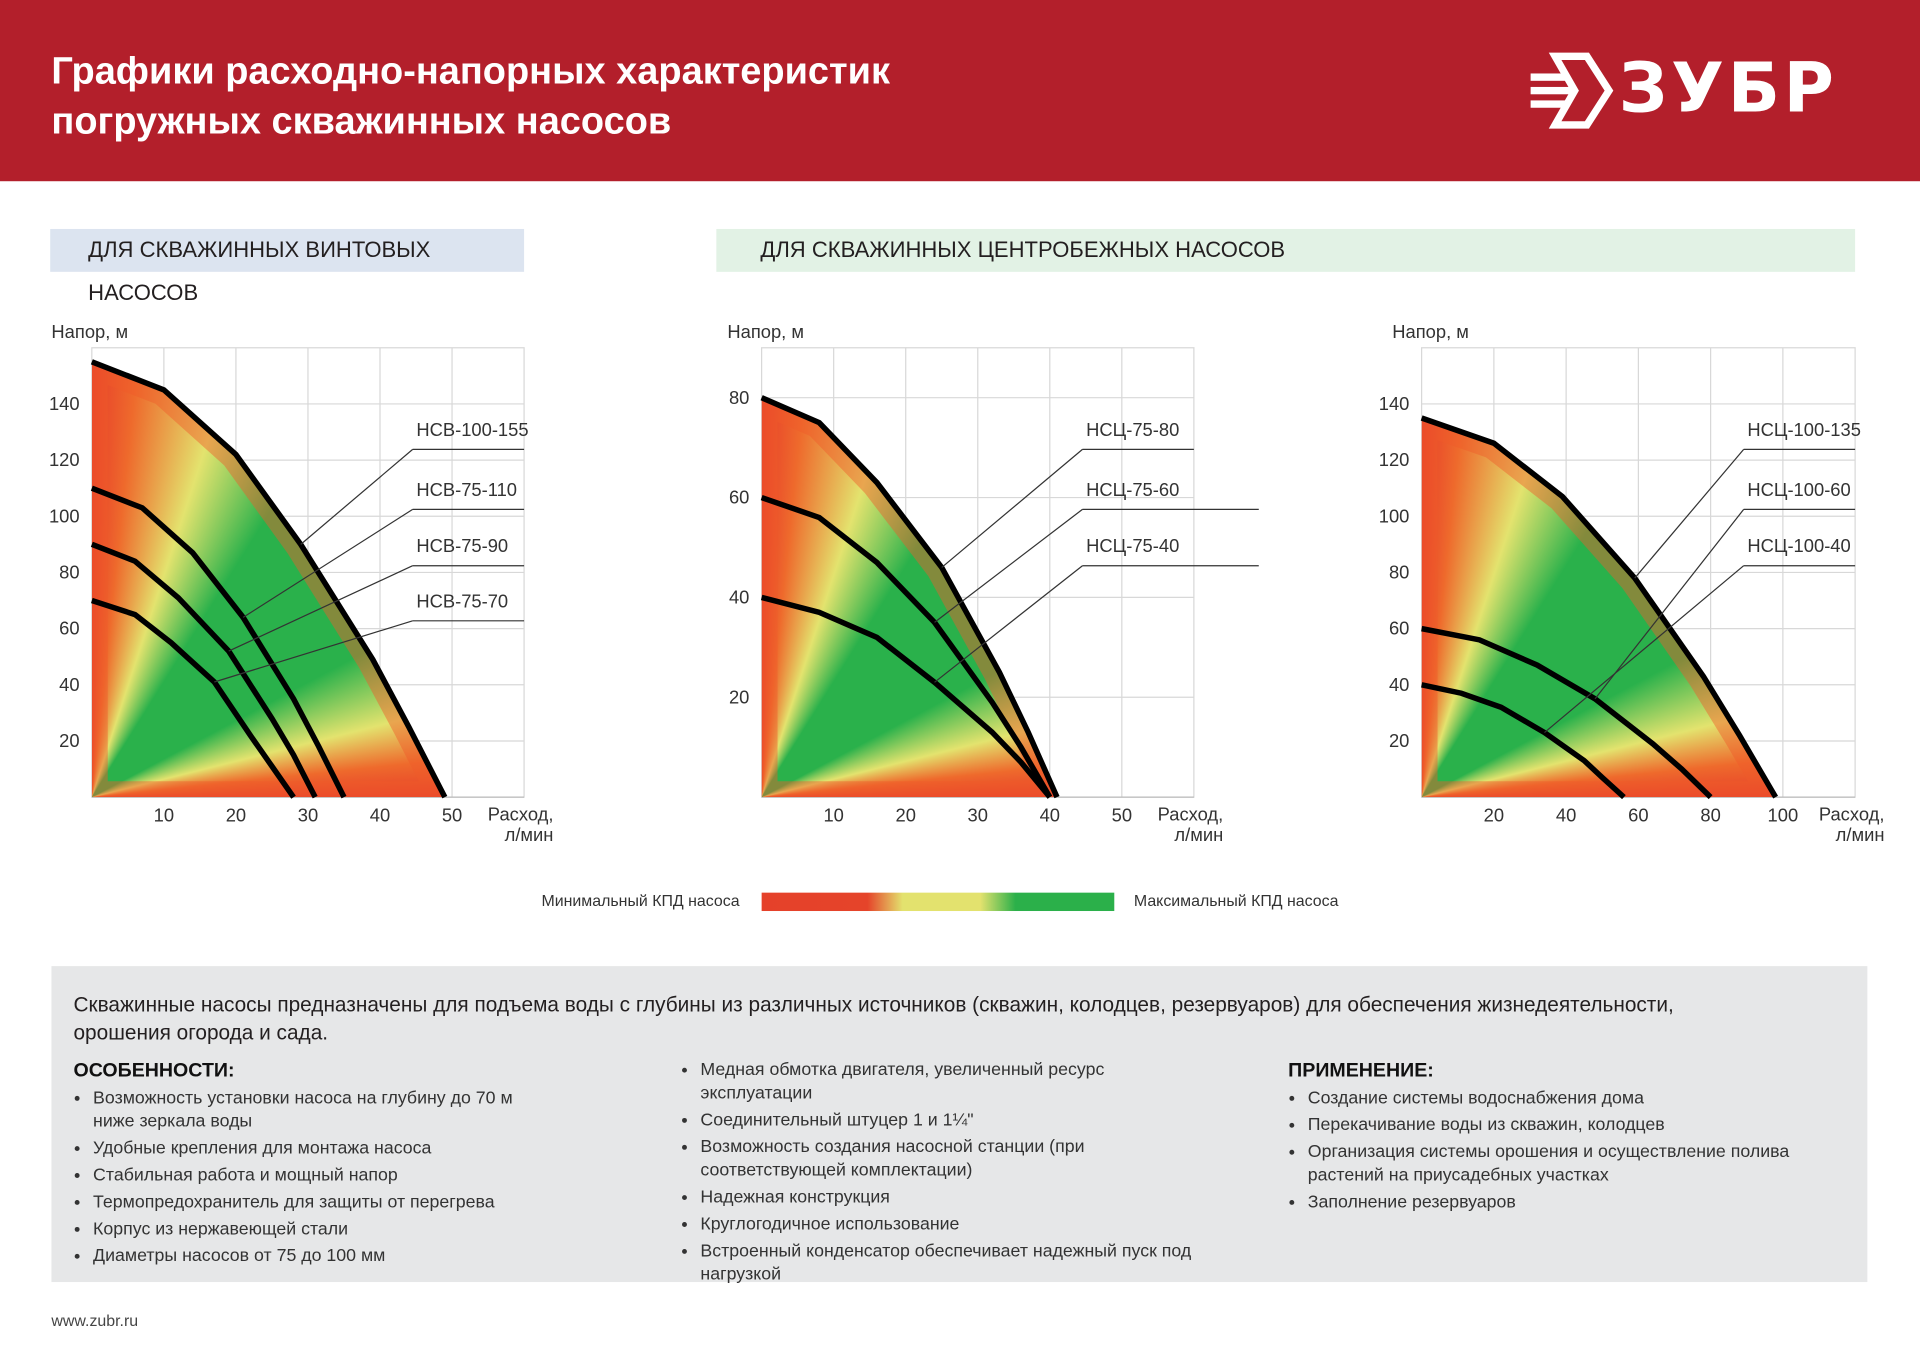  Describe the element at coordinates (1586, 1125) in the screenshot. I see `bullet-item: Перекачивание воды из скважин, колодцев` at that location.